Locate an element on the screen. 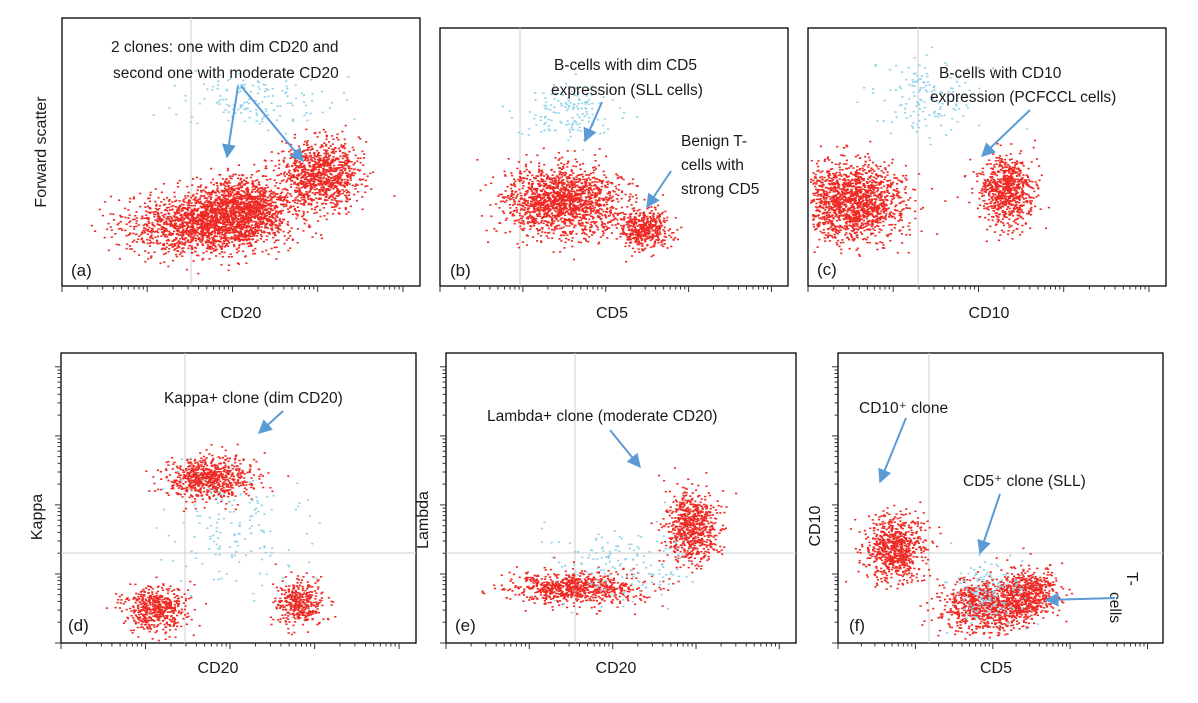 Image resolution: width=1198 pixels, height=703 pixels. plot-frame is located at coordinates (614, 157).